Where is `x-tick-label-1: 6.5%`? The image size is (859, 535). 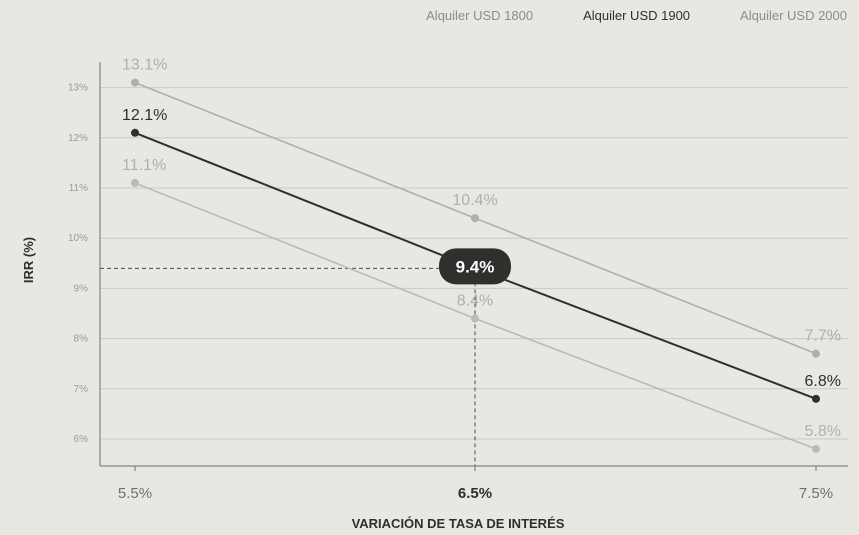
x-tick-label-1: 6.5% is located at coordinates (475, 493).